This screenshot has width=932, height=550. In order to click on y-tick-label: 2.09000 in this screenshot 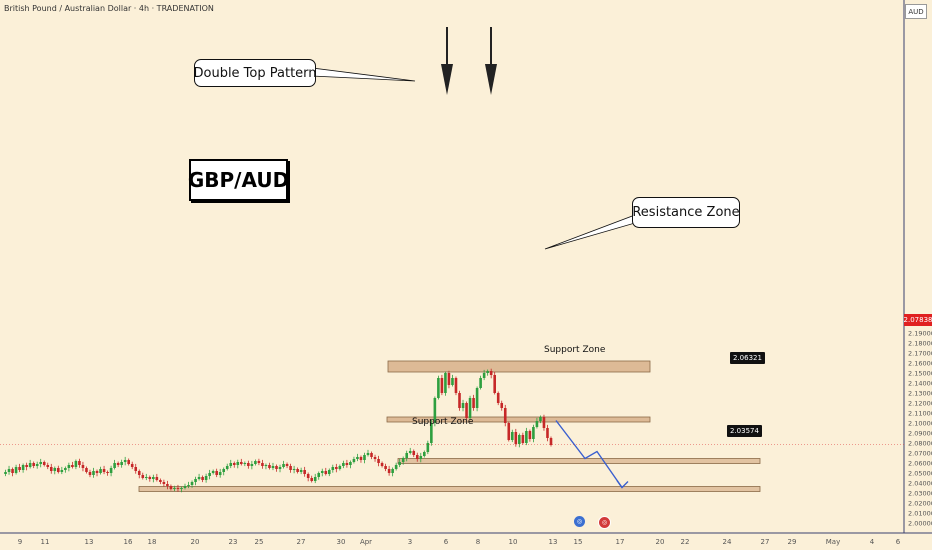, I will do `click(920, 434)`.